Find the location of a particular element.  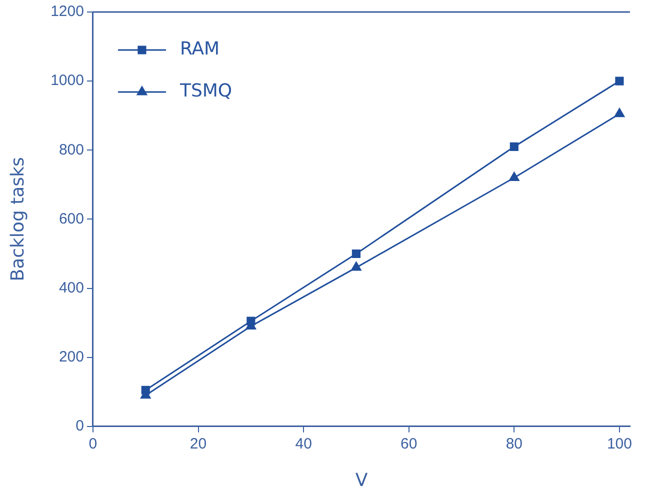

legend-label: TSMQ is located at coordinates (205, 91).